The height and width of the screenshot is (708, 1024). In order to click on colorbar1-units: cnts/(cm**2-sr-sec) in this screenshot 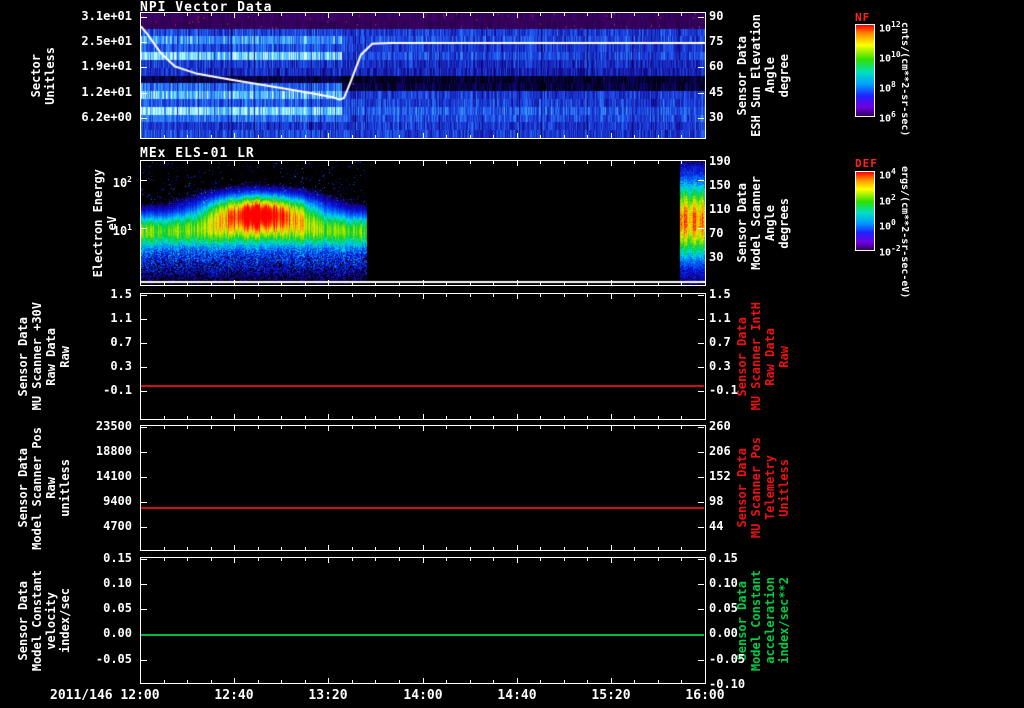, I will do `click(904, 79)`.